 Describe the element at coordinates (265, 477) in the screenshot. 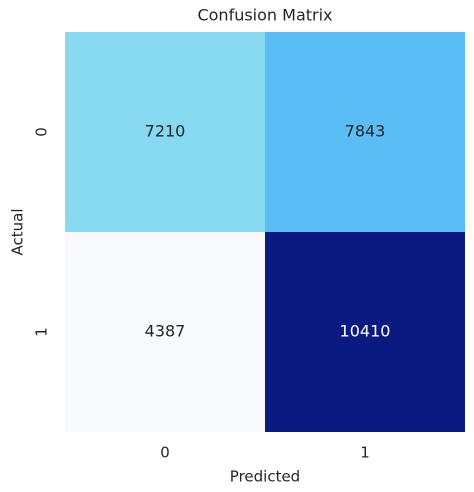

I see `x-axis-label: Predicted` at that location.